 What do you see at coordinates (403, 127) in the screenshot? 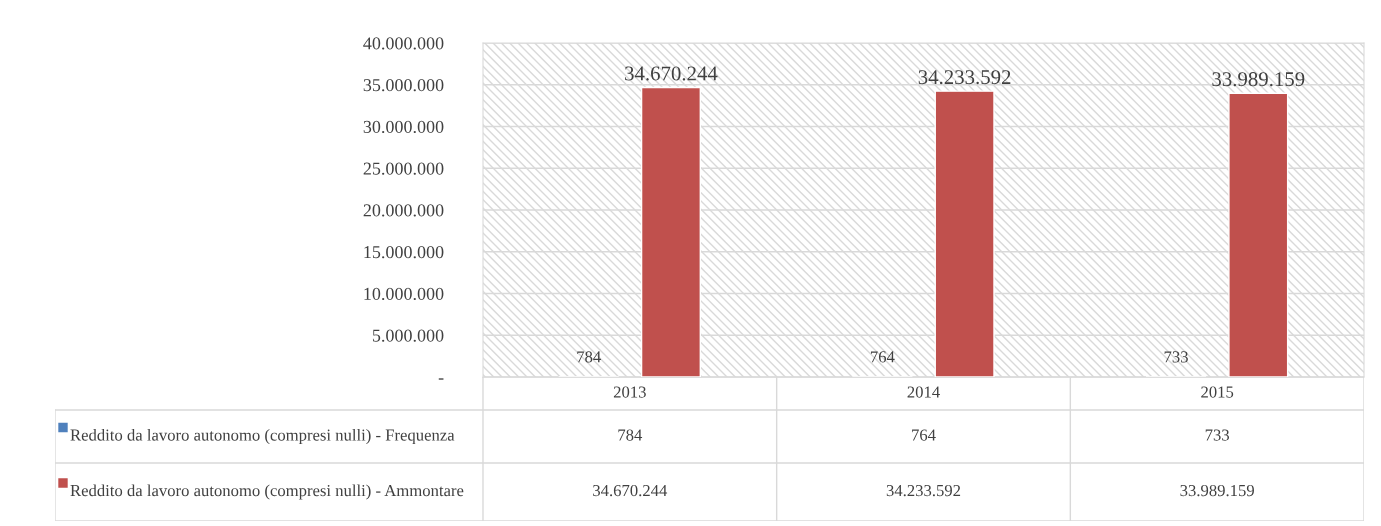
I see `y-tick-label: 30.000.000` at bounding box center [403, 127].